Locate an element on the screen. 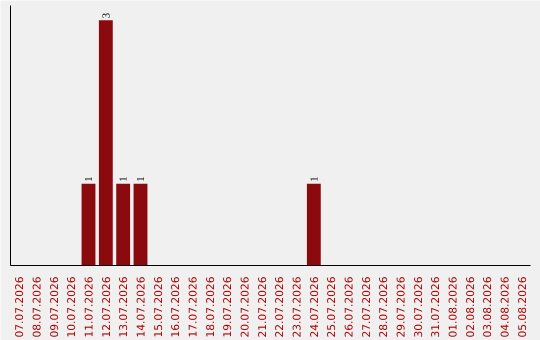 Image resolution: width=540 pixels, height=340 pixels. x-tick-label: 11.07.2026 is located at coordinates (89, 307).